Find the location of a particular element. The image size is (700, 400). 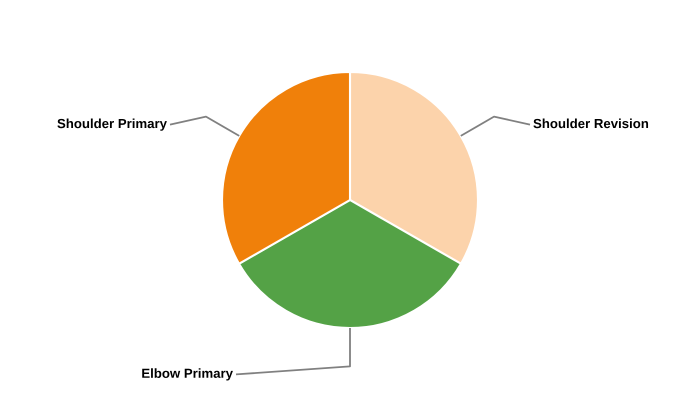

slice-label: Shoulder Revision is located at coordinates (590, 123).